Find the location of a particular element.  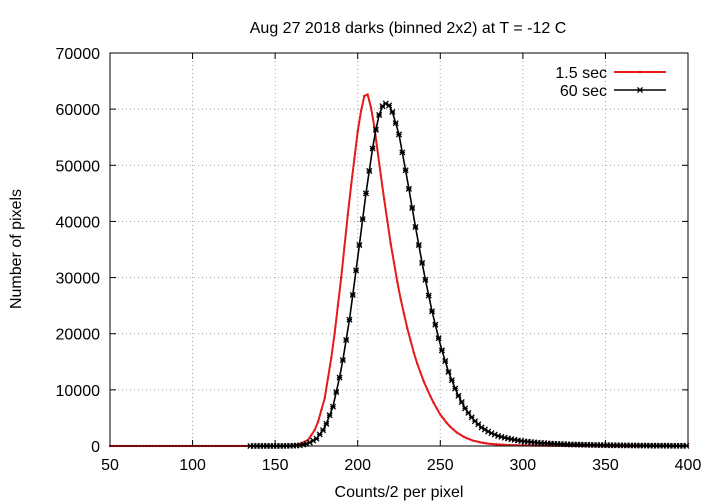

legend-label: 1.5 sec is located at coordinates (581, 73).